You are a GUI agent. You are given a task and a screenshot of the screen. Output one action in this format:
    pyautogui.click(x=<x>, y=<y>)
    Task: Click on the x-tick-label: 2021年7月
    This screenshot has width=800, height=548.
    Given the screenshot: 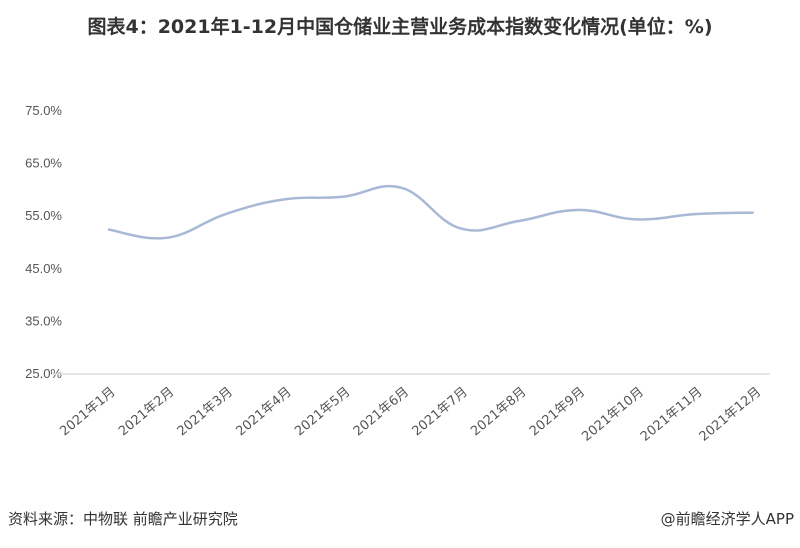 What is the action you would take?
    pyautogui.click(x=440, y=412)
    